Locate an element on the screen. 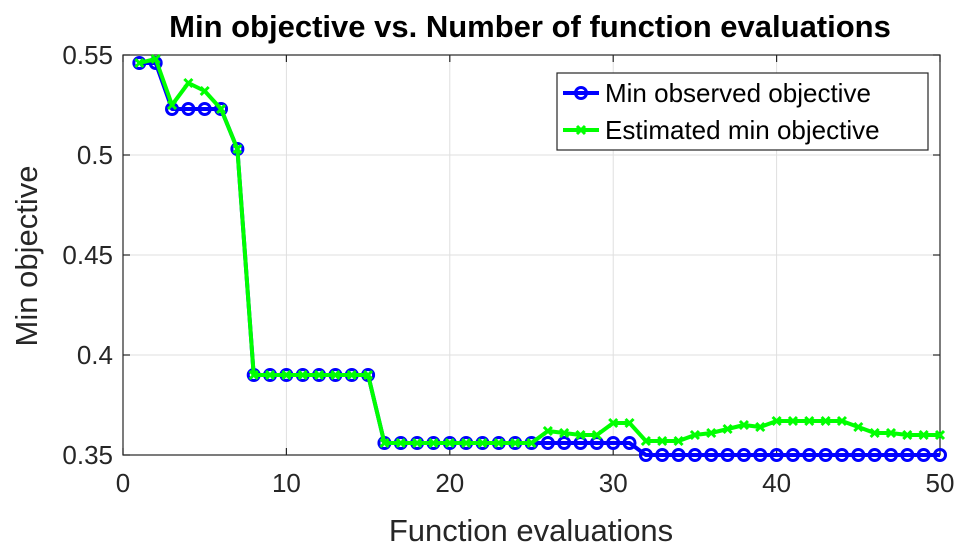 The image size is (964, 558). y-tick-label: 0.5 is located at coordinates (95, 155).